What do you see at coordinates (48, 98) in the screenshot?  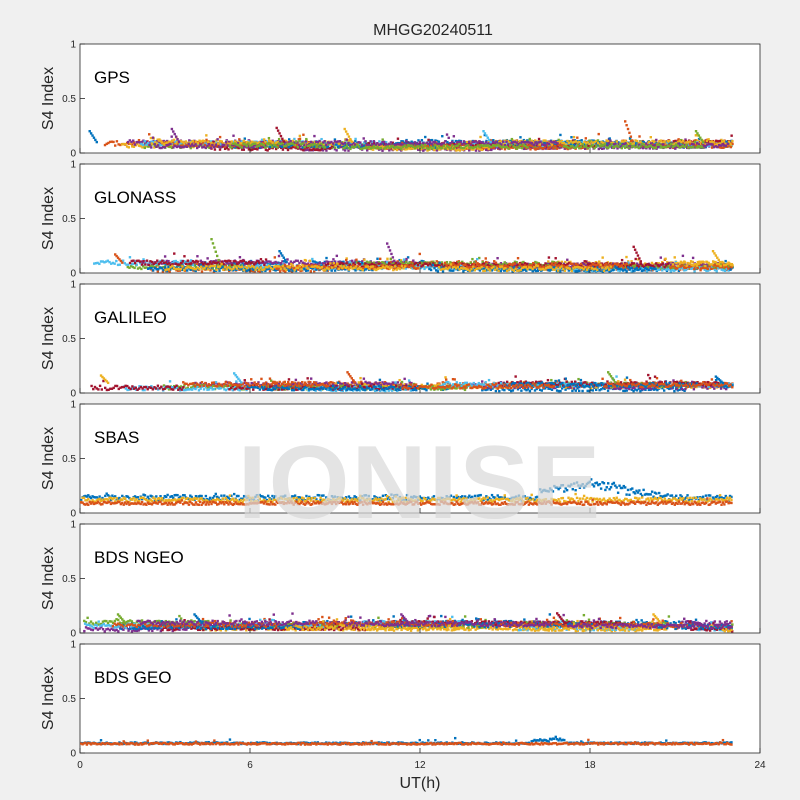 I see `y-axis-label: S4 Index` at bounding box center [48, 98].